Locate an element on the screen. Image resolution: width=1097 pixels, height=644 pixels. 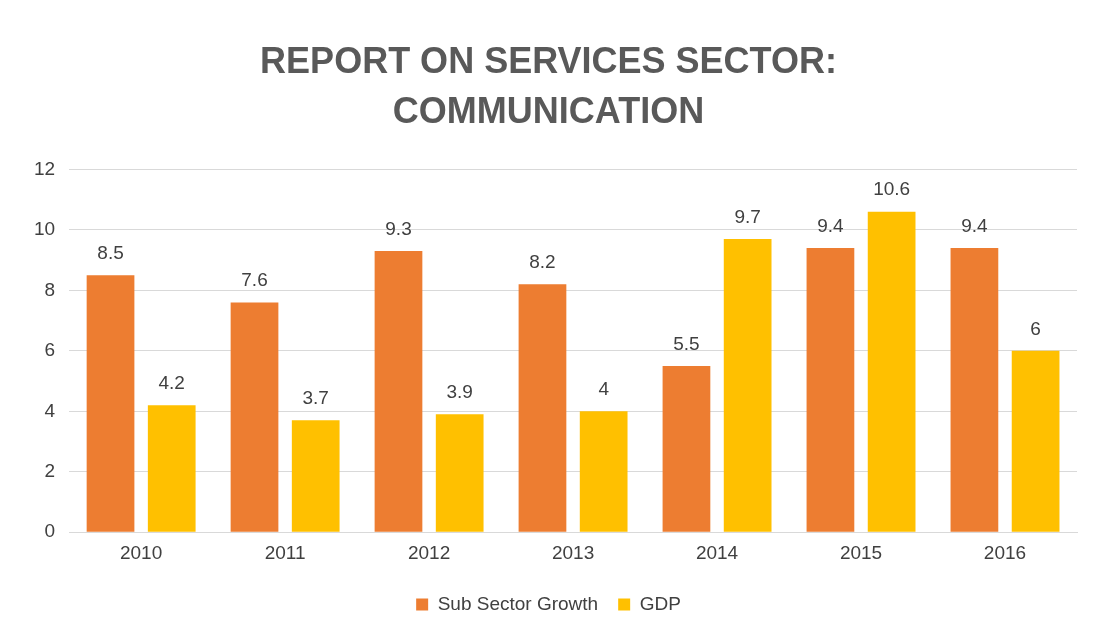
data-label: 8.2 is located at coordinates (542, 262).